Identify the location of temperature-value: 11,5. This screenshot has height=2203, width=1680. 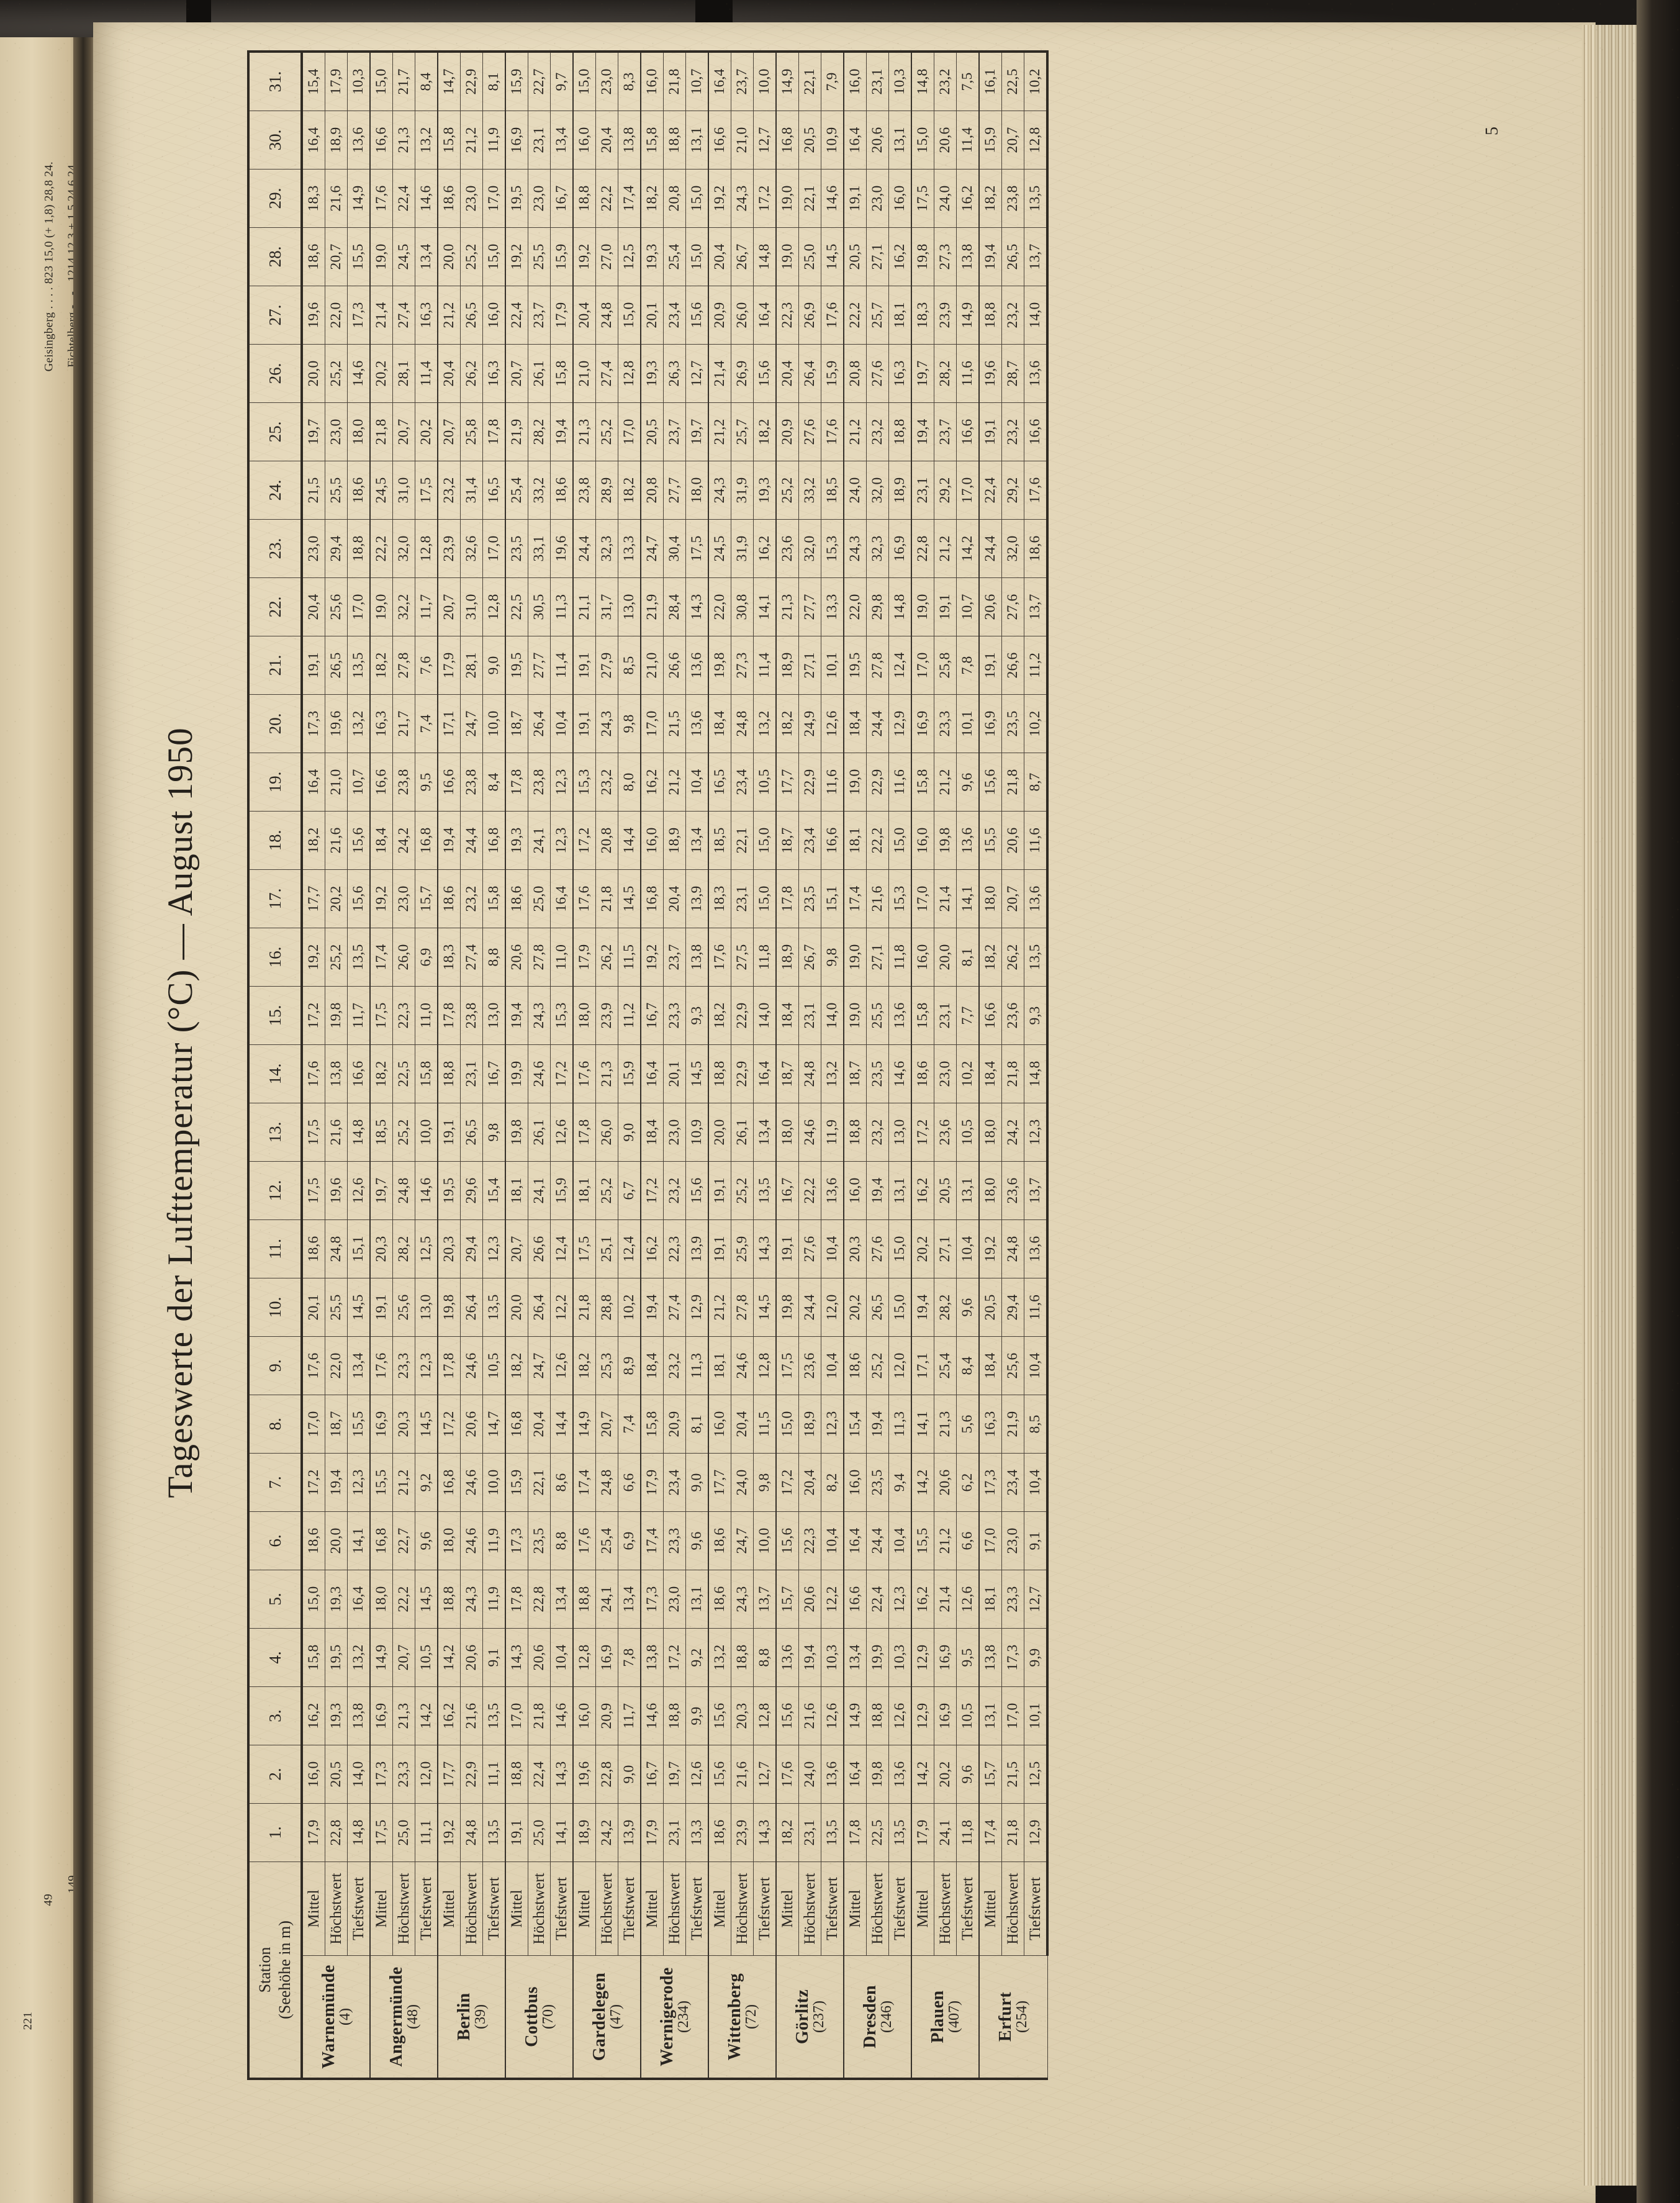
(629, 957).